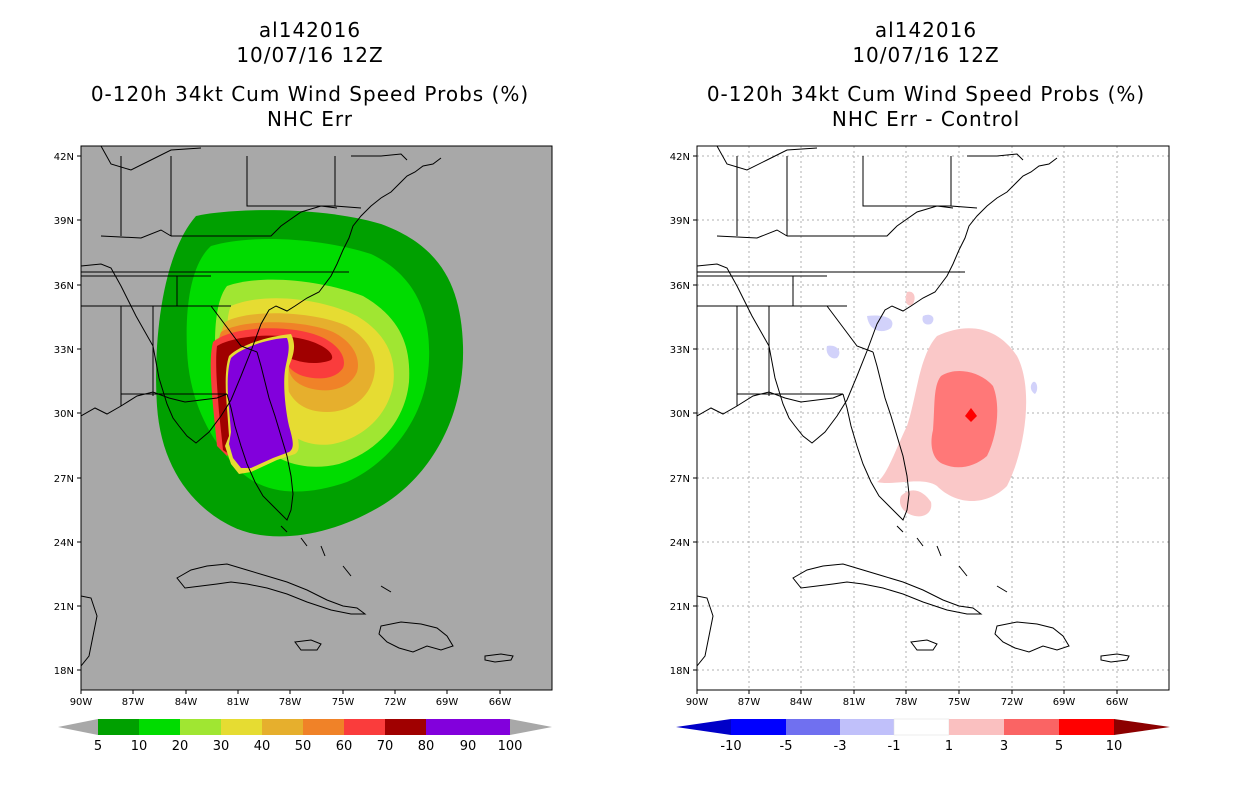 This screenshot has height=800, width=1236. What do you see at coordinates (500, 702) in the screenshot?
I see `left-lon-label: 66W` at bounding box center [500, 702].